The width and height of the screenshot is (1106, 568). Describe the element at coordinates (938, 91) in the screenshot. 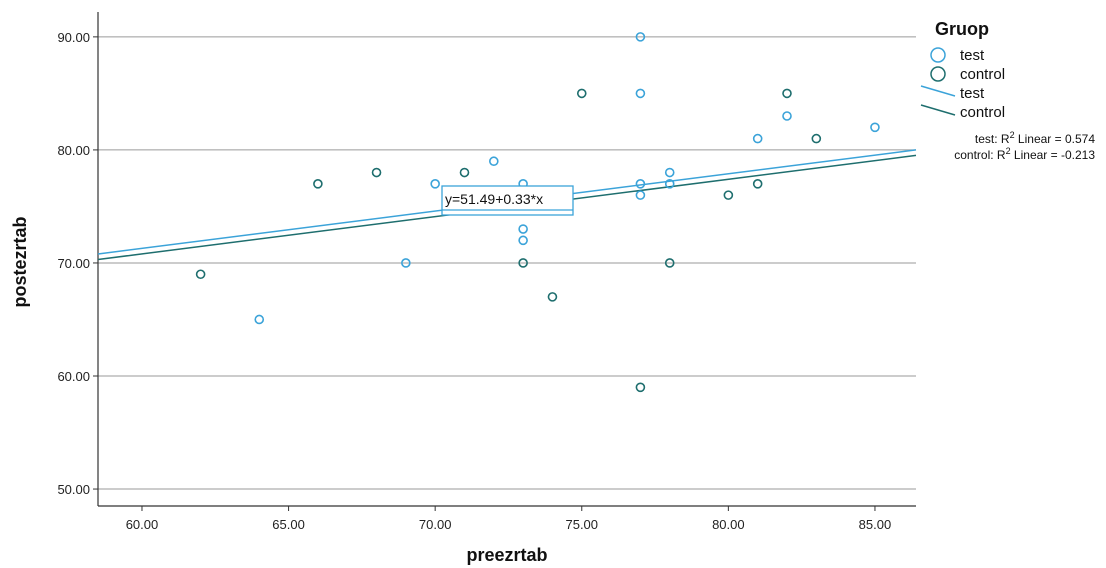

I see `legend-fit-marker-test` at that location.